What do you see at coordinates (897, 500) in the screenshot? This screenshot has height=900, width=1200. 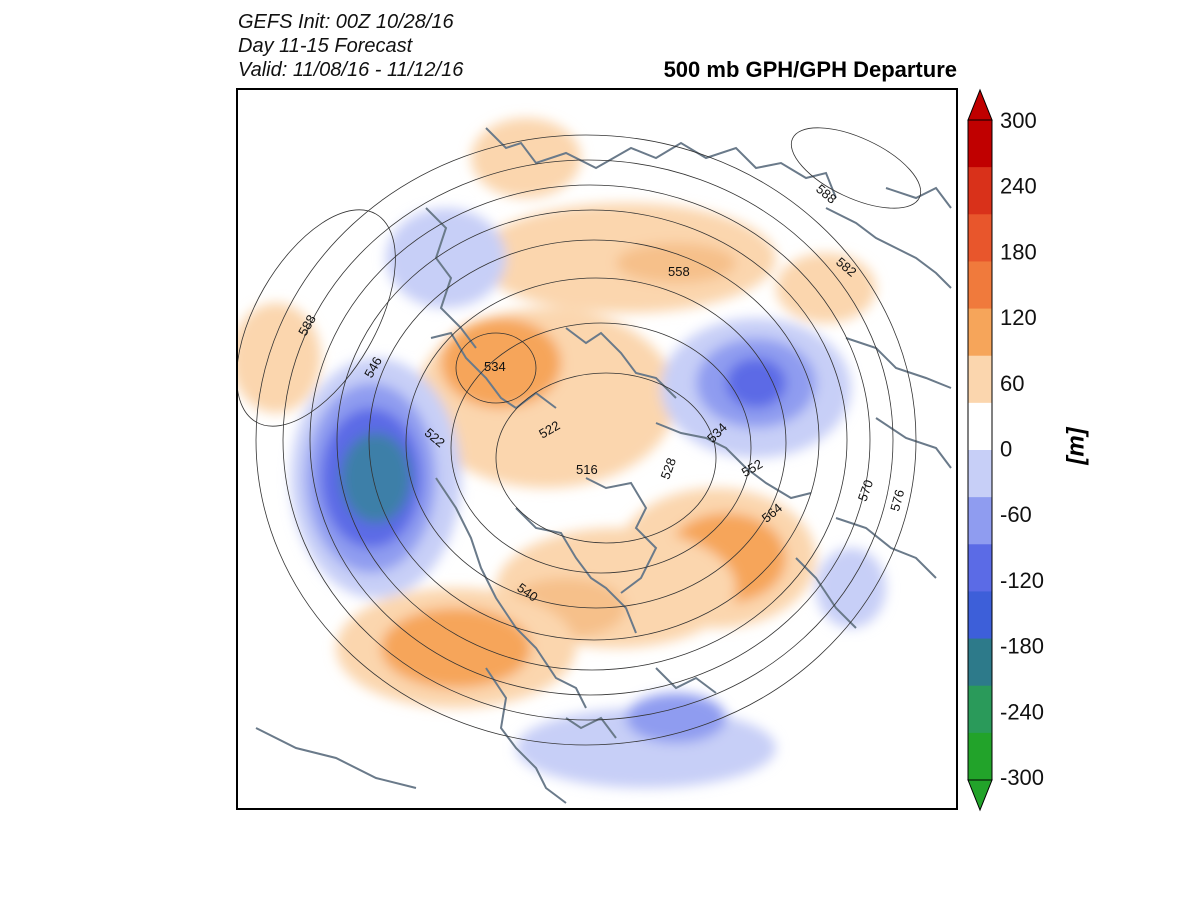 I see `contour-label: 576` at bounding box center [897, 500].